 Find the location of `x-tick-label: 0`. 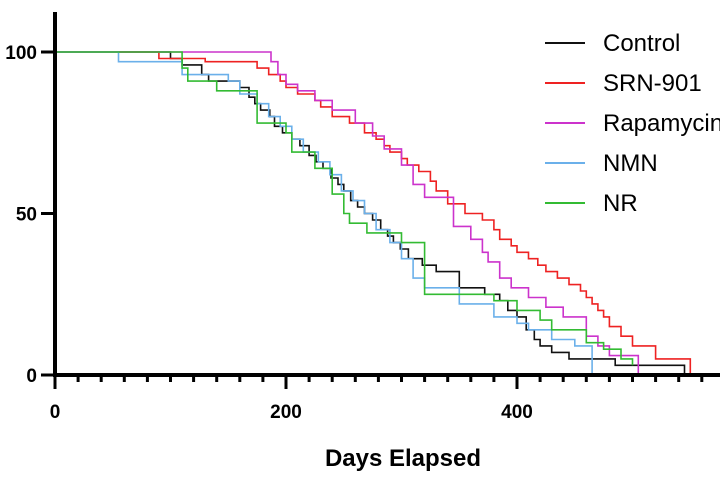

x-tick-label: 0 is located at coordinates (55, 412).